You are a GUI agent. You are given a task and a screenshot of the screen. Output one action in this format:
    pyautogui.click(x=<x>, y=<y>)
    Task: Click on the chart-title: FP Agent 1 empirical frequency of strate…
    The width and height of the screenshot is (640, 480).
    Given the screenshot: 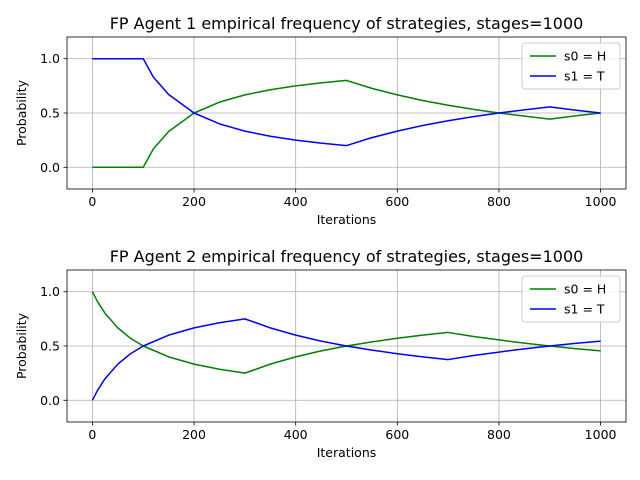 What is the action you would take?
    pyautogui.click(x=347, y=23)
    